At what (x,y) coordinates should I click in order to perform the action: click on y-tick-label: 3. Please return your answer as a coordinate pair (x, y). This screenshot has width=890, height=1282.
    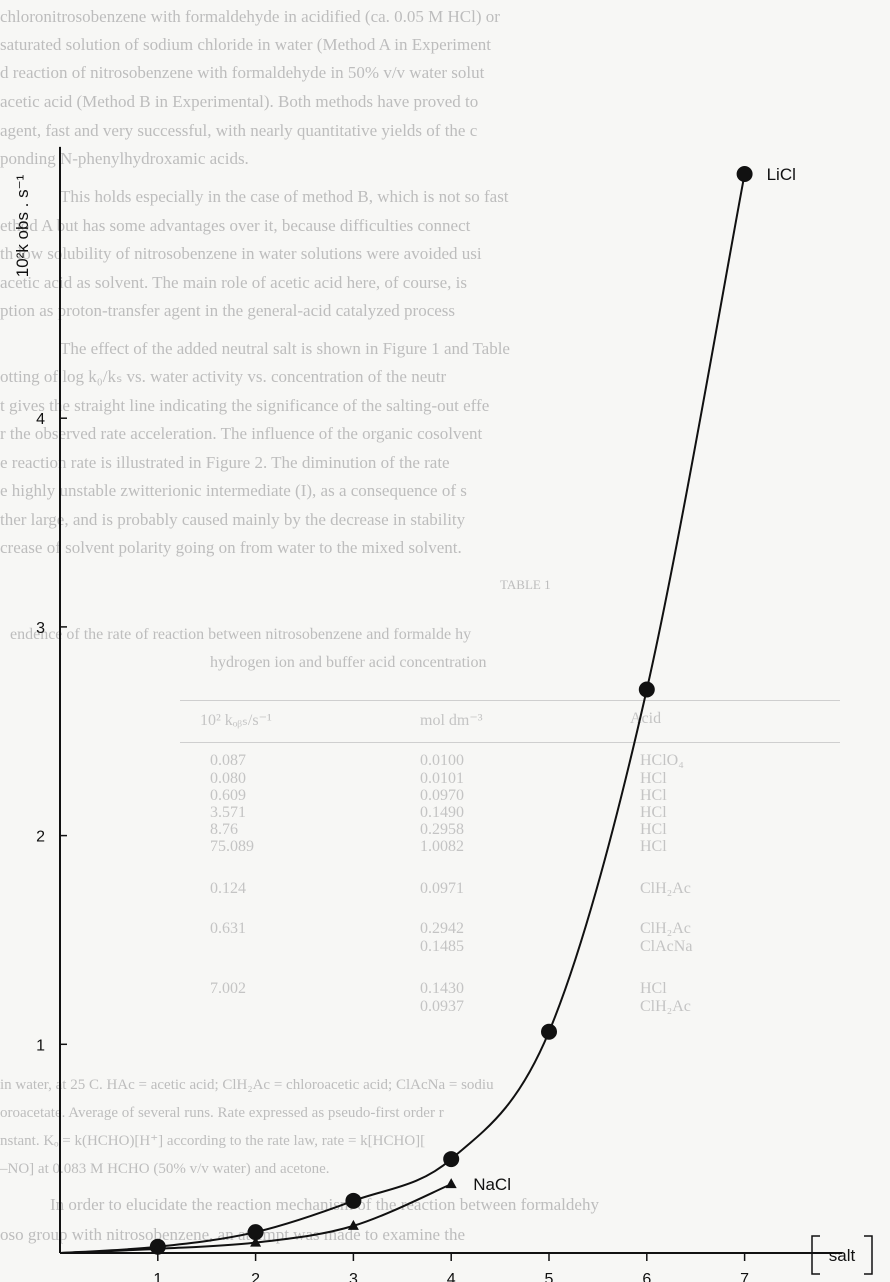
    Looking at the image, I should click on (40, 628).